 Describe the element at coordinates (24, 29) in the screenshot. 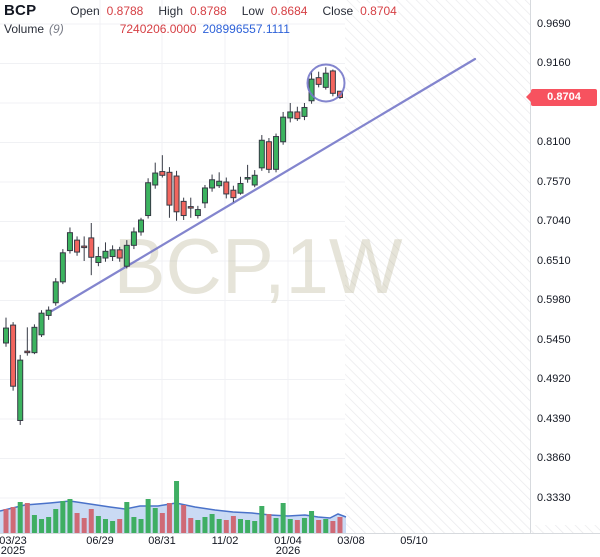

I see `volume-indicator-label: Volume` at that location.